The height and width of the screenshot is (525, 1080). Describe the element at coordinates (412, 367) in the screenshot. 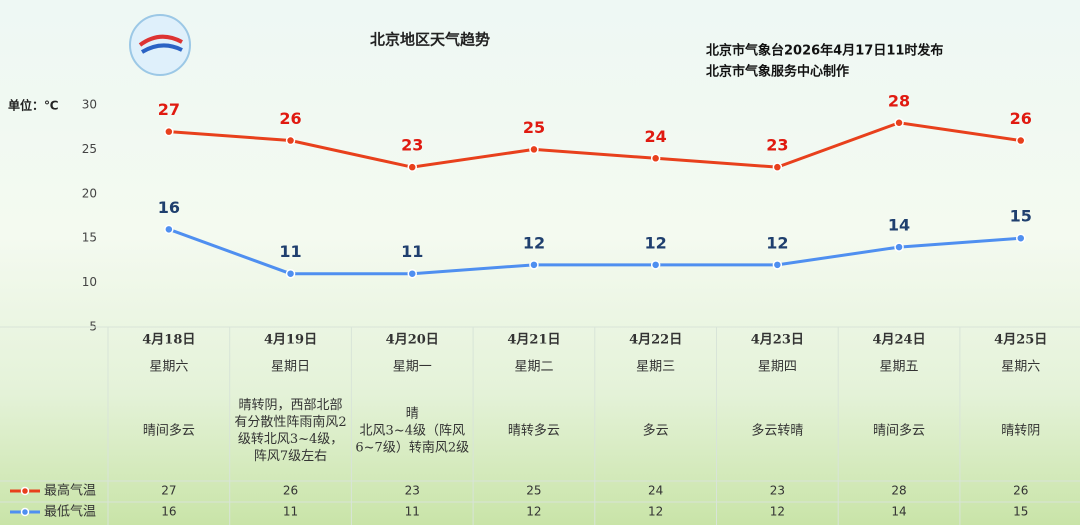

I see `weekday: 星期一` at that location.